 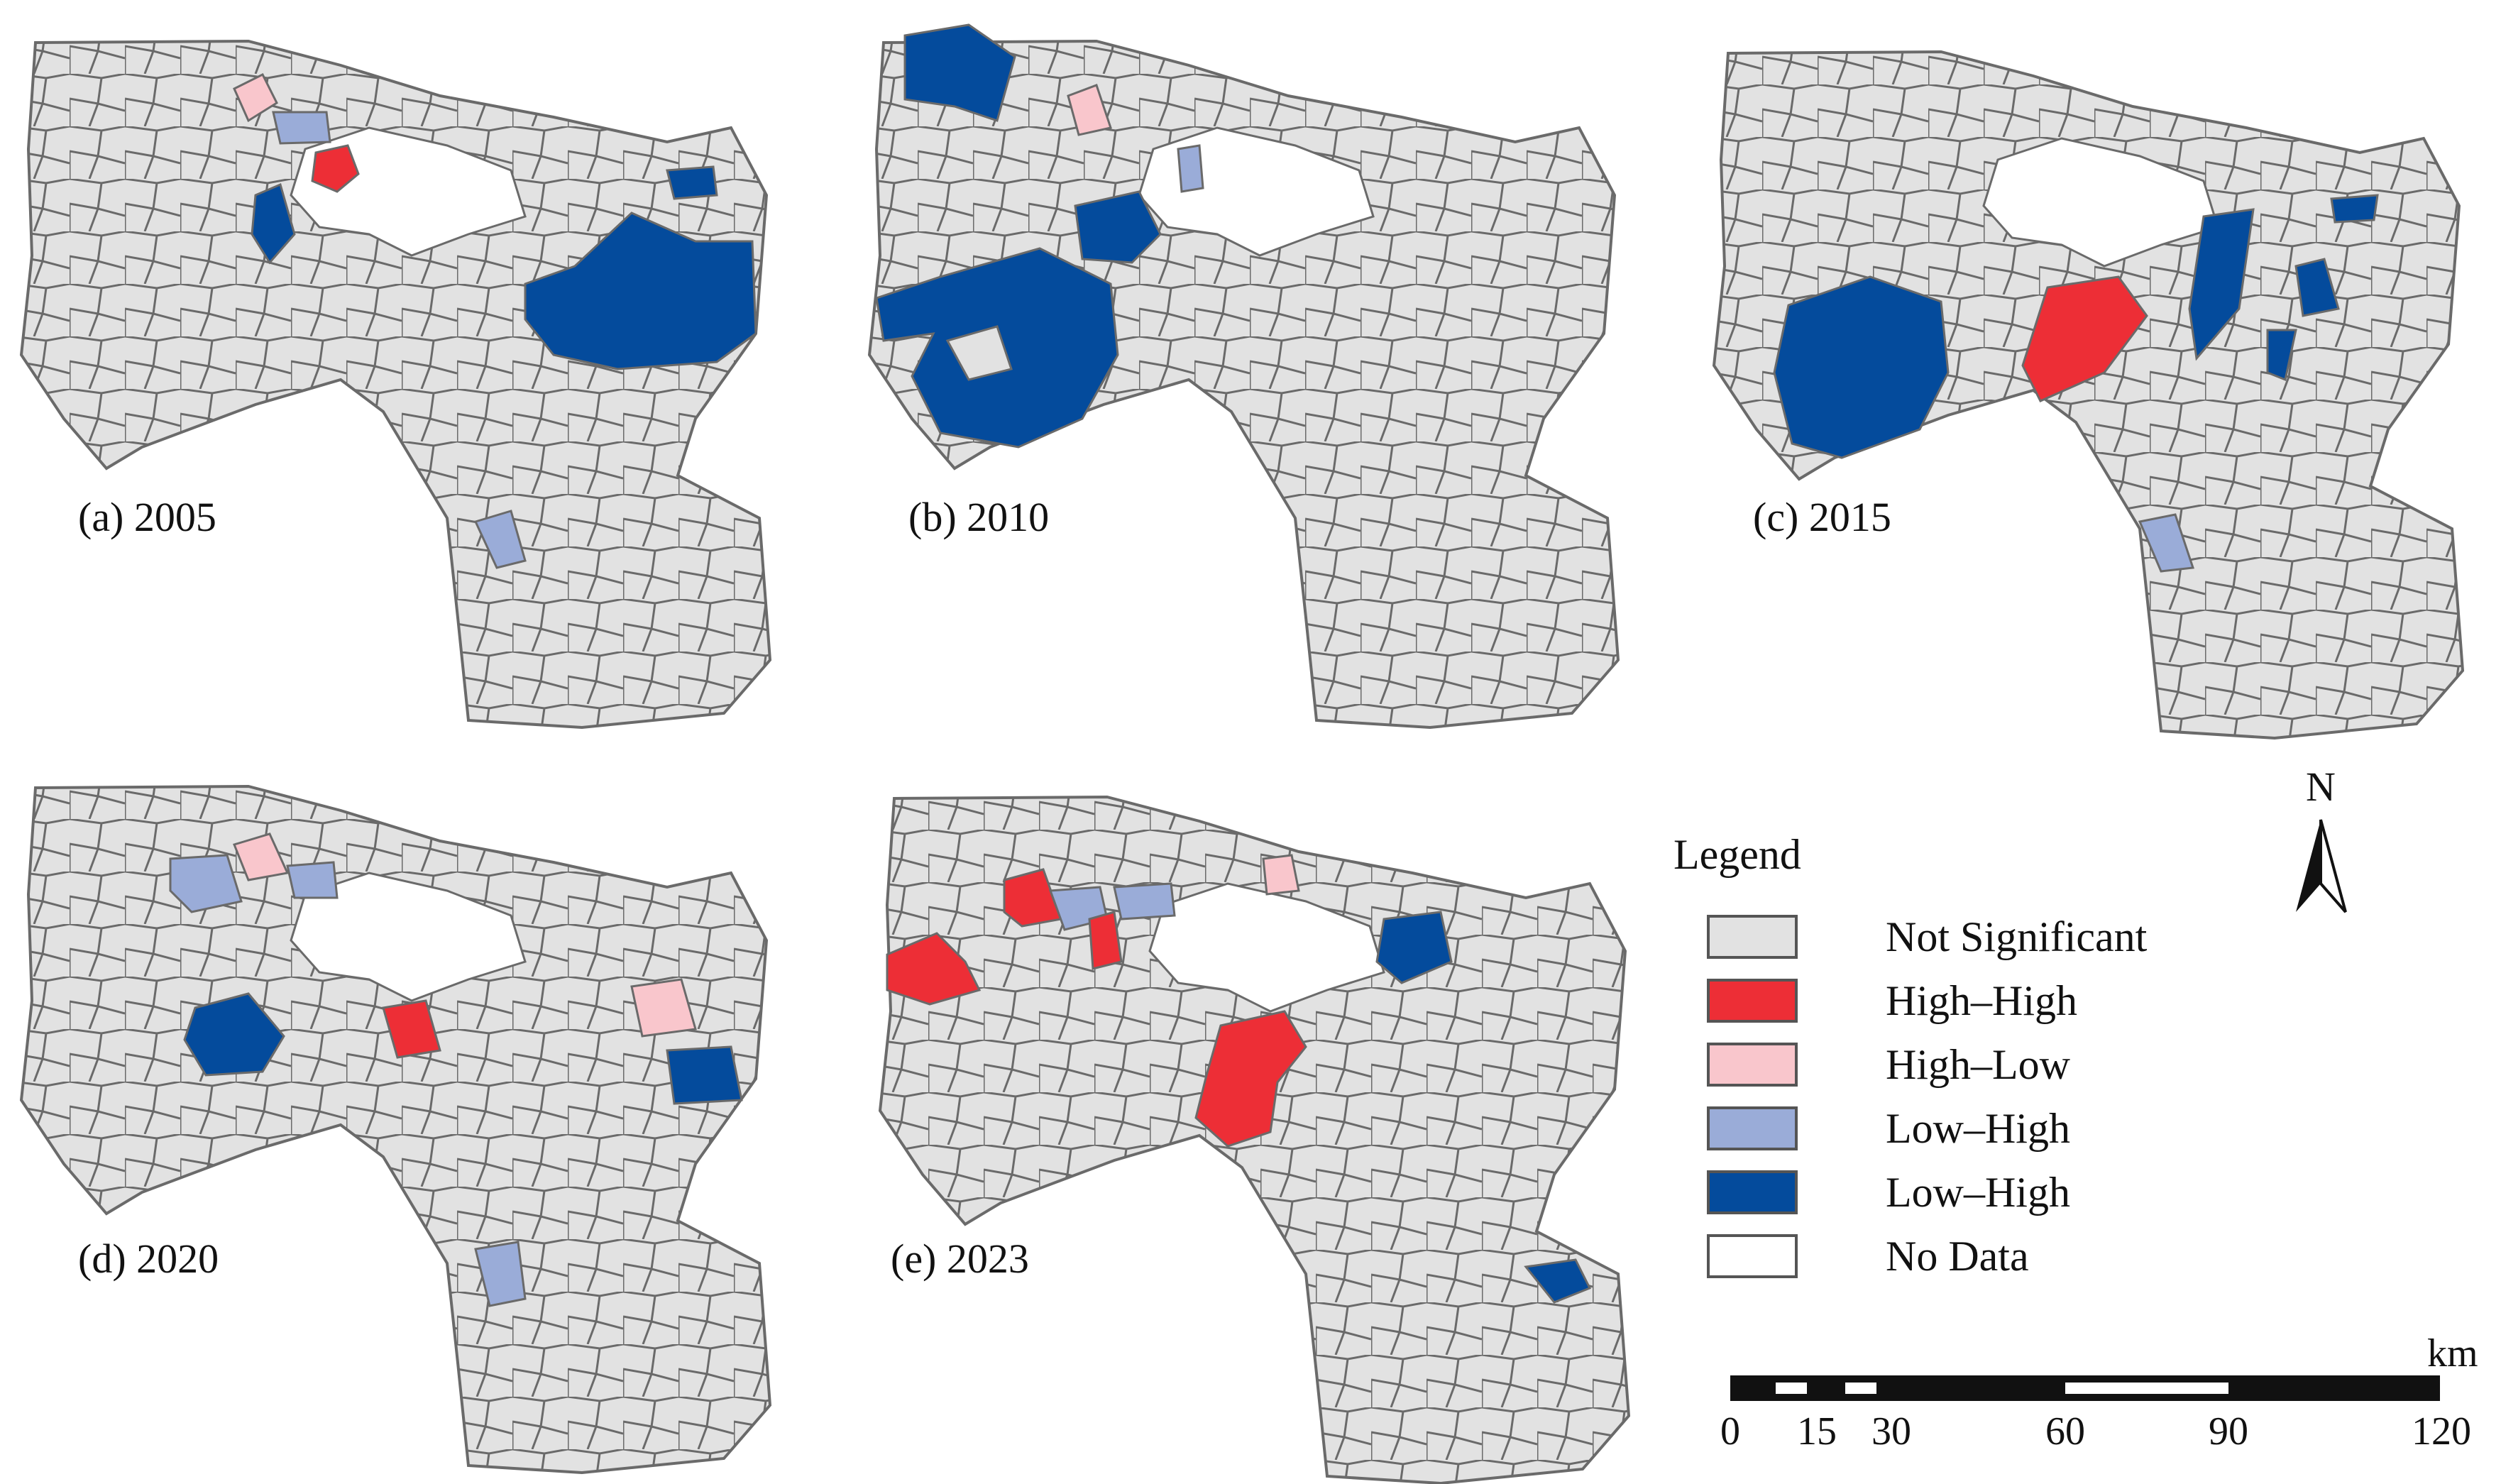 What do you see at coordinates (1737, 854) in the screenshot?
I see `legend-title: Legend` at bounding box center [1737, 854].